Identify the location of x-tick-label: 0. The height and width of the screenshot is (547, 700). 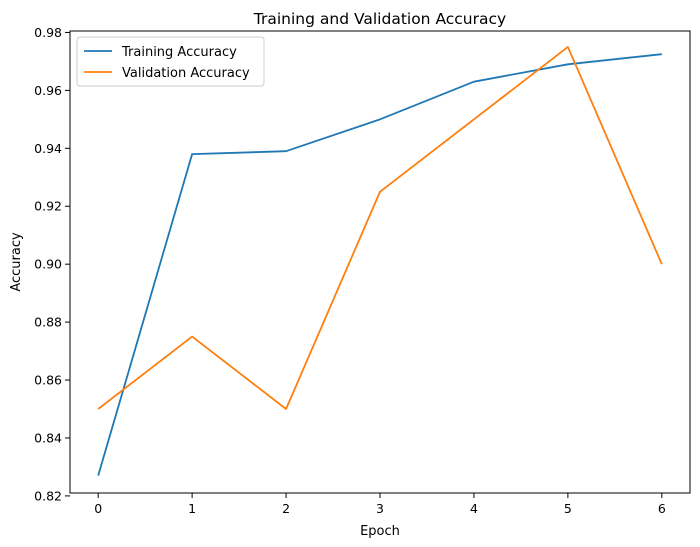
(98, 508).